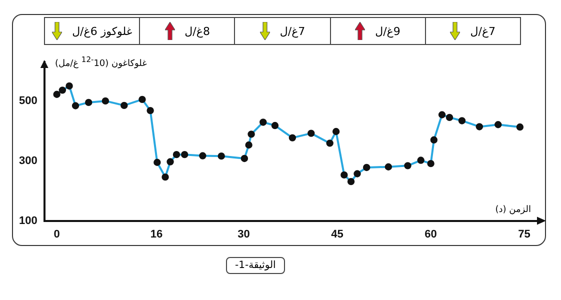 Image resolution: width=561 pixels, height=300 pixels. Describe the element at coordinates (387, 31) in the screenshot. I see `text: 9غ/ل` at that location.